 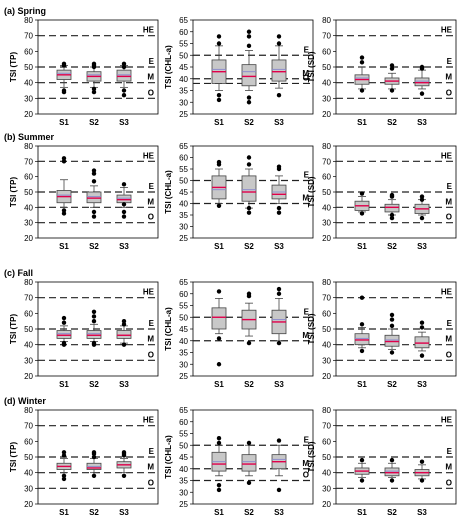 I want to click on y-tick-label: 55, so click(x=183, y=306).